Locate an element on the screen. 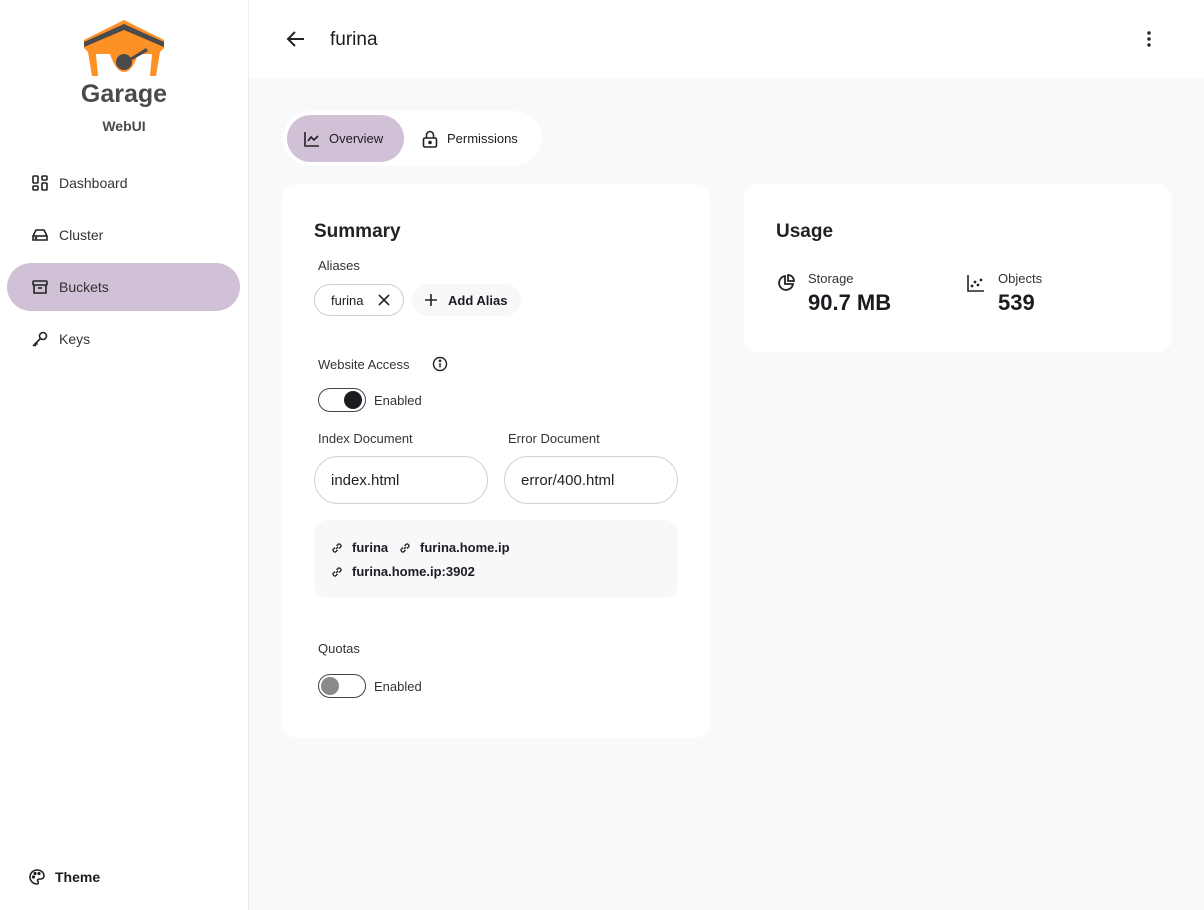 This screenshot has width=1204, height=910. tab-overview: Overview is located at coordinates (345, 138).